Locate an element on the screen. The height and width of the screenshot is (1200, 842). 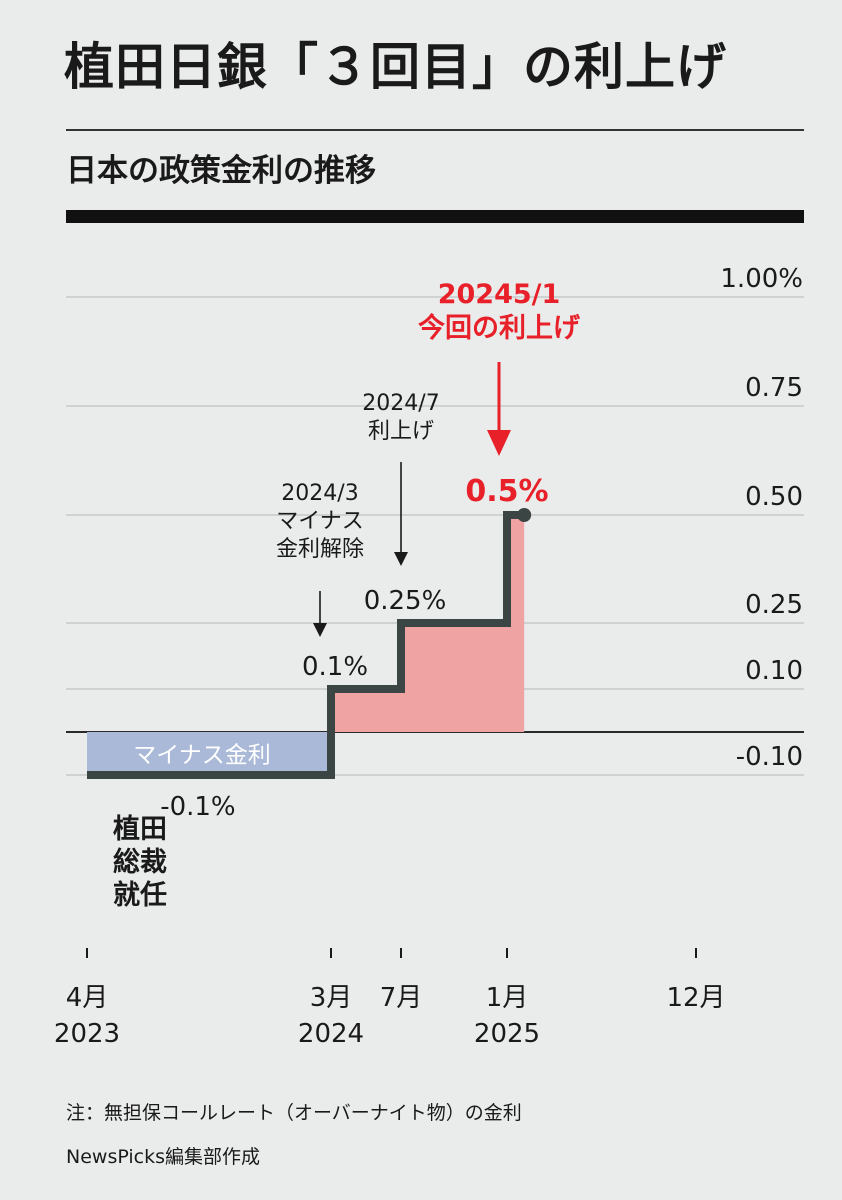
annotation-1-arrow-head is located at coordinates (320, 630).